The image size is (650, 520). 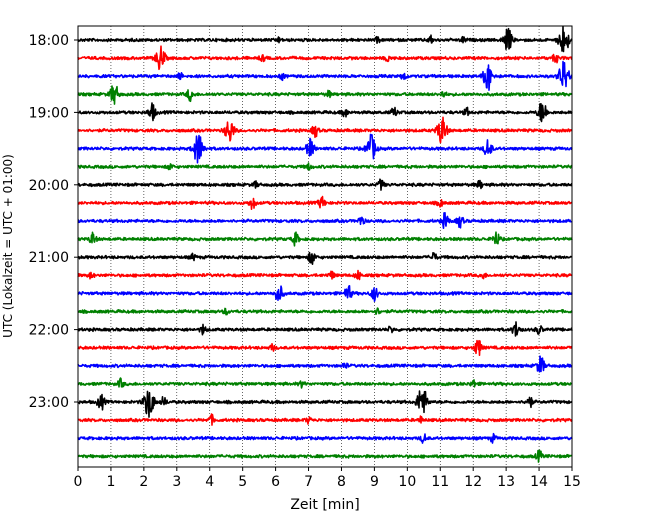 What do you see at coordinates (407, 482) in the screenshot?
I see `x-tick-label: 10` at bounding box center [407, 482].